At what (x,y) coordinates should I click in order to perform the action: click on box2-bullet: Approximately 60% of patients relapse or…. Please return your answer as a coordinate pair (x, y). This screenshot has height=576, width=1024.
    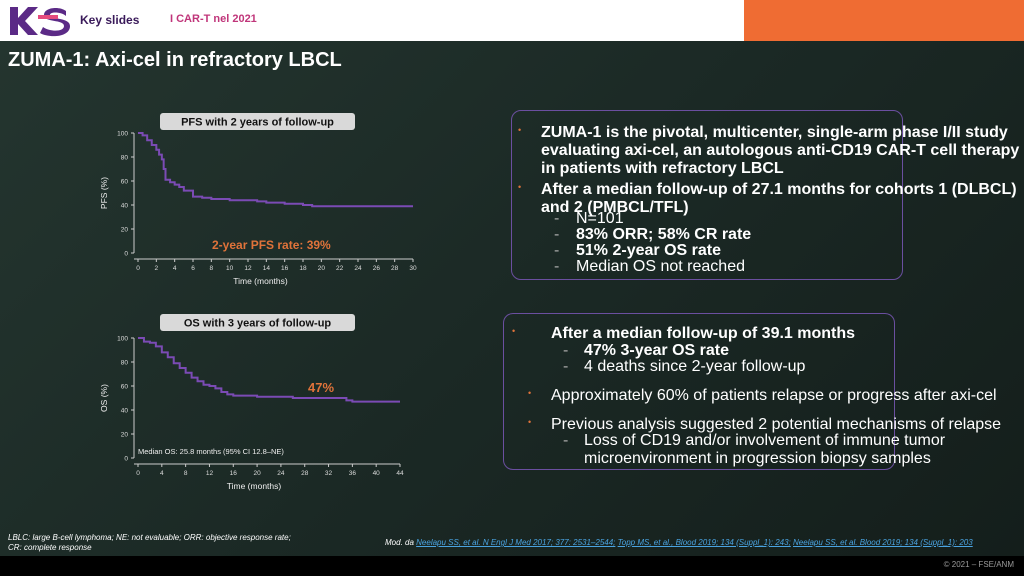
    Looking at the image, I should click on (774, 395).